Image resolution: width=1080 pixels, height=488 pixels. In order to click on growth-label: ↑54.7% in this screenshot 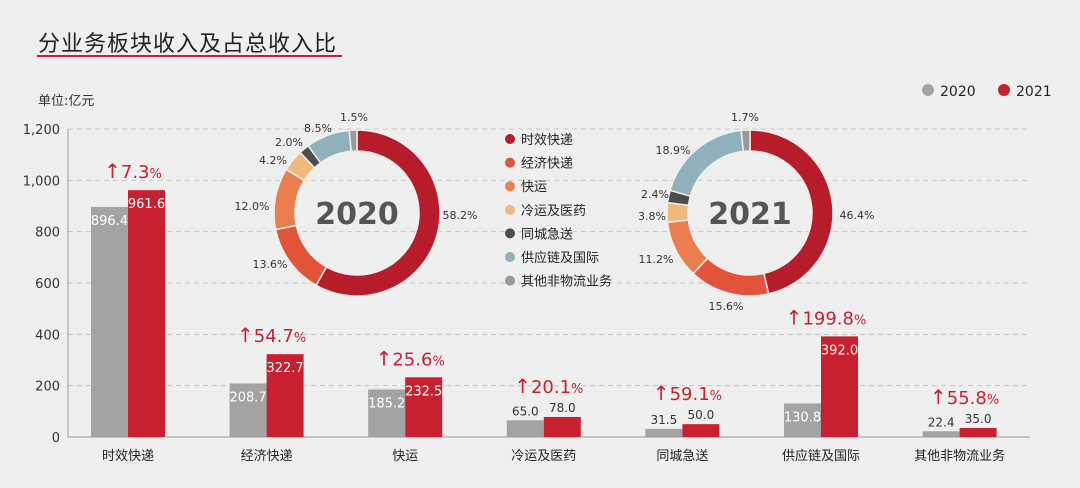, I will do `click(271, 335)`.